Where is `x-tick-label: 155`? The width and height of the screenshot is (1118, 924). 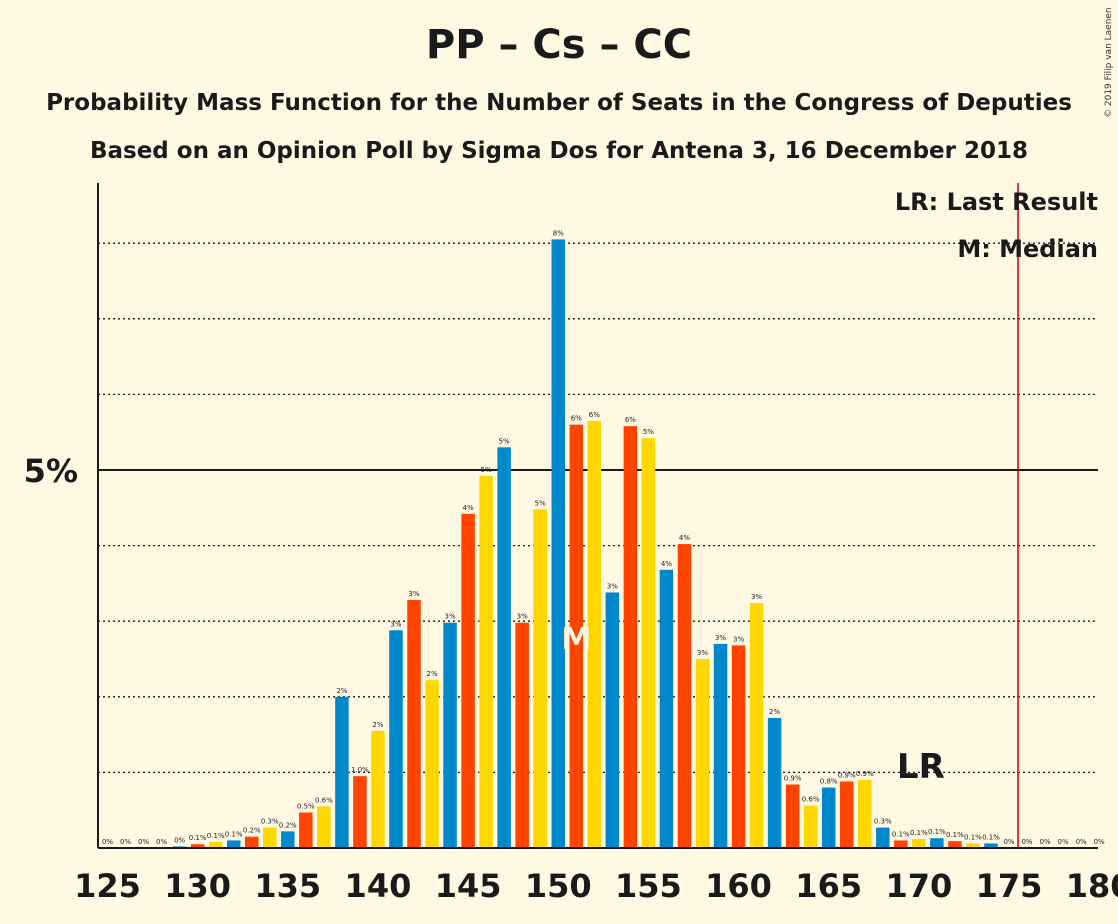
x-tick-label: 155 is located at coordinates (648, 886).